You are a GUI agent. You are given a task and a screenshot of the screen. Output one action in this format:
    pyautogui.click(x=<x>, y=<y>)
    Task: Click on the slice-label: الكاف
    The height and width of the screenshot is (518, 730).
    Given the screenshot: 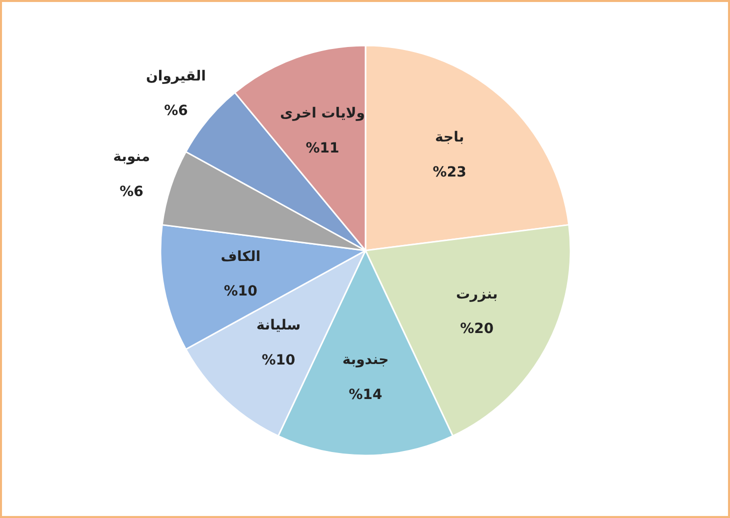 What is the action you would take?
    pyautogui.click(x=240, y=256)
    